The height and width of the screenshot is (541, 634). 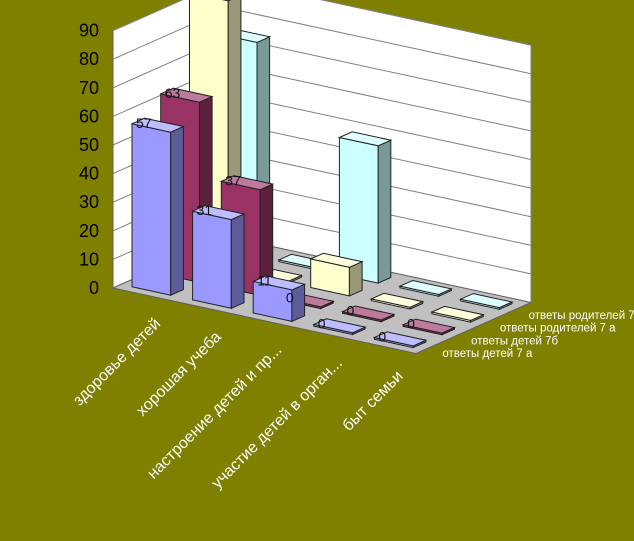 I want to click on y-tick-label: 80, so click(x=89, y=59).